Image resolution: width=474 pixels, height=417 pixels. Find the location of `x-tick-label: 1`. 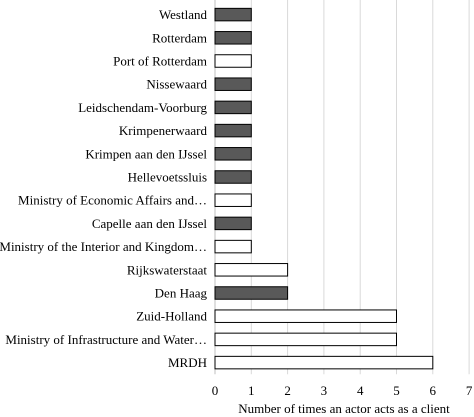

x-tick-label: 1 is located at coordinates (251, 390).